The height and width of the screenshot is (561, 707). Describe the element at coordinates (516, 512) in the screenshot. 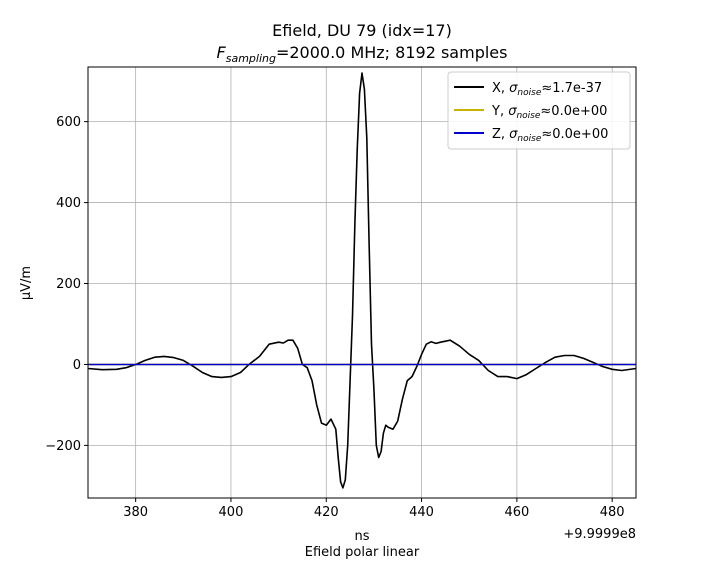

I see `x-tick-label: 460` at that location.